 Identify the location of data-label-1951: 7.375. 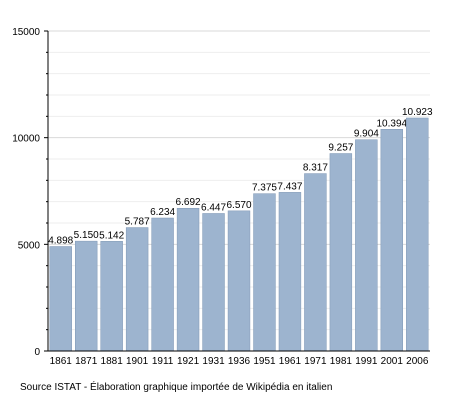
(264, 188).